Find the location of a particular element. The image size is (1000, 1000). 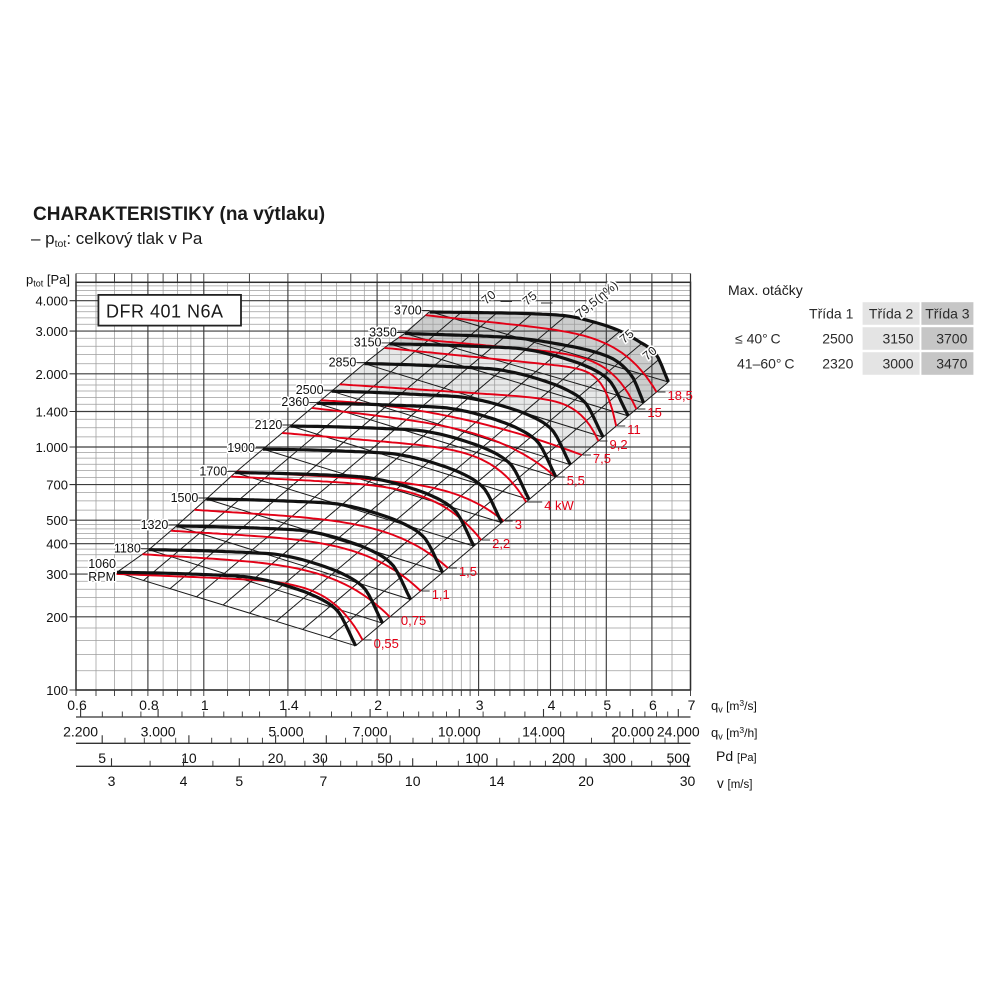

svg-text: 0,75 is located at coordinates (413, 620).